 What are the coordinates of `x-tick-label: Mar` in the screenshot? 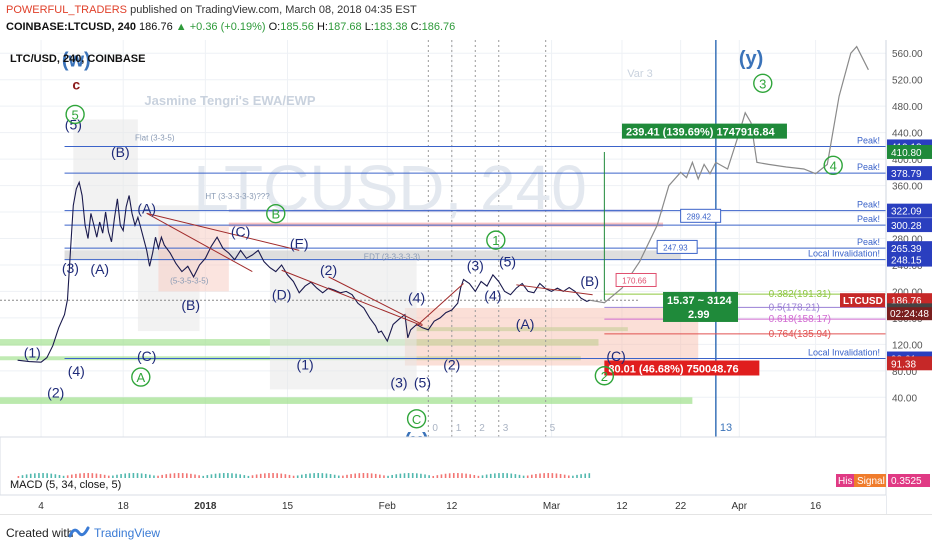 It's located at (552, 506).